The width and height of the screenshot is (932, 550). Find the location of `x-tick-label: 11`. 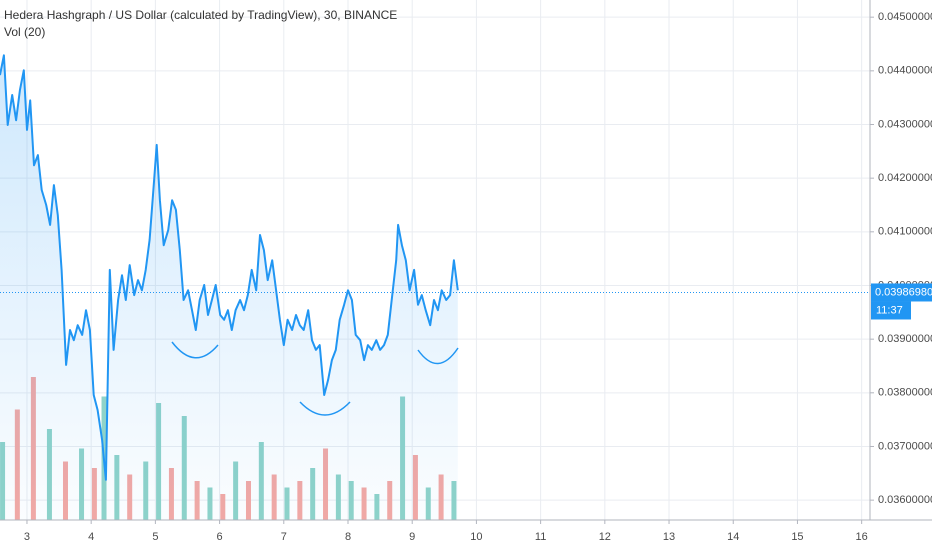

x-tick-label: 11 is located at coordinates (540, 537).